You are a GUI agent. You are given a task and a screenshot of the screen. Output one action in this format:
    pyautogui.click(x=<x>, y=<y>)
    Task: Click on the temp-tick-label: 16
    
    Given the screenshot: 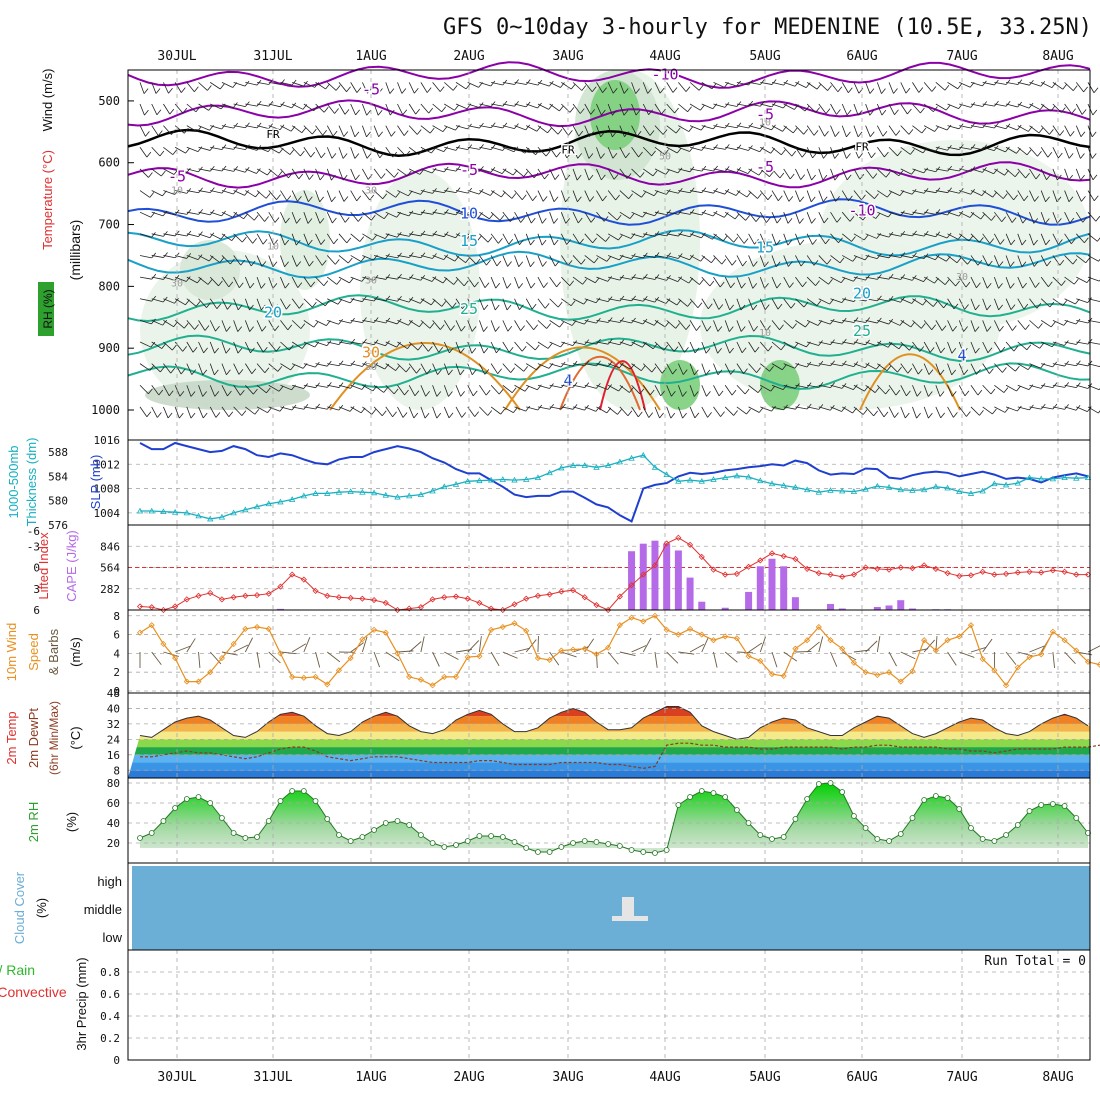 What is the action you would take?
    pyautogui.click(x=113, y=755)
    